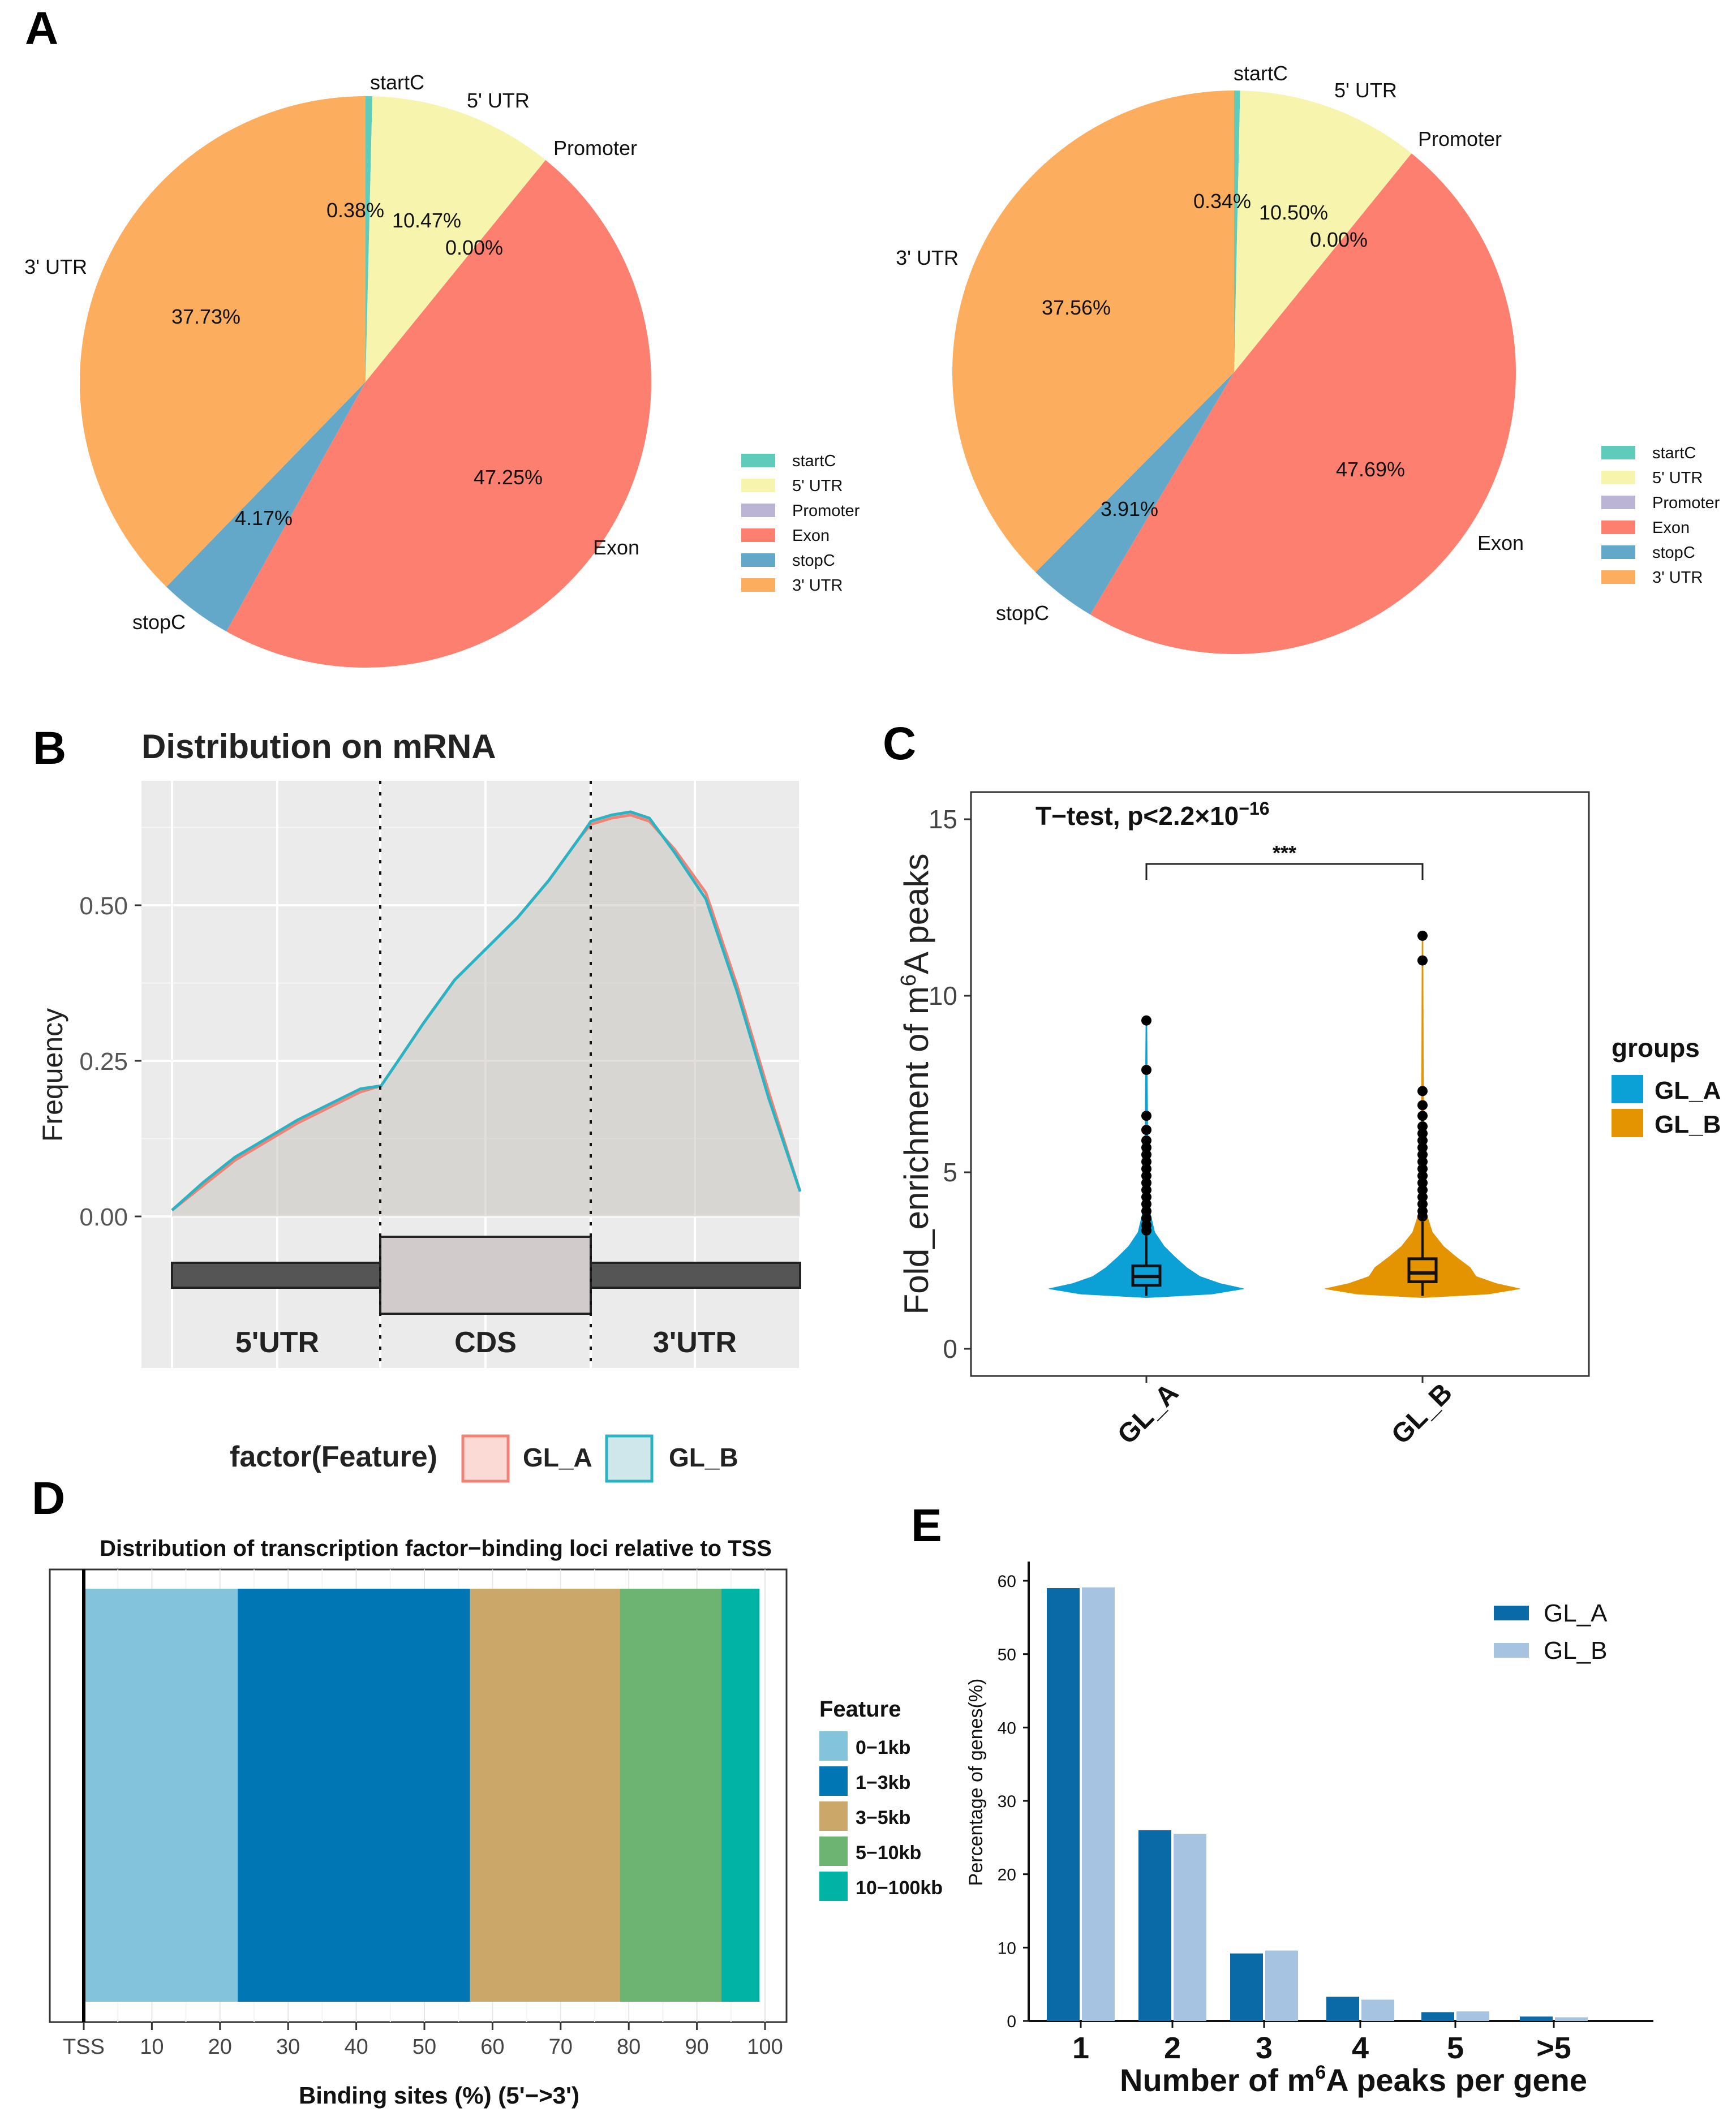  Describe the element at coordinates (1076, 307) in the screenshot. I see `pie-percent-label-3-utr: 37.56%` at that location.